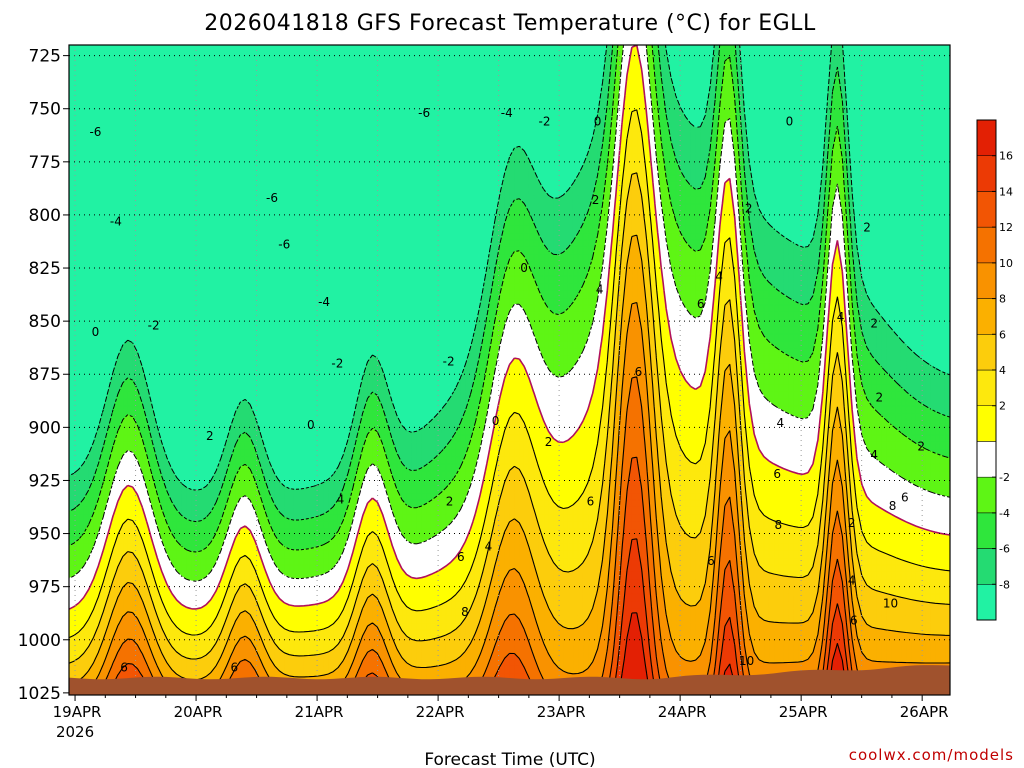 The height and width of the screenshot is (768, 1024). I want to click on colorbar-tick-label: 10, so click(1006, 263).